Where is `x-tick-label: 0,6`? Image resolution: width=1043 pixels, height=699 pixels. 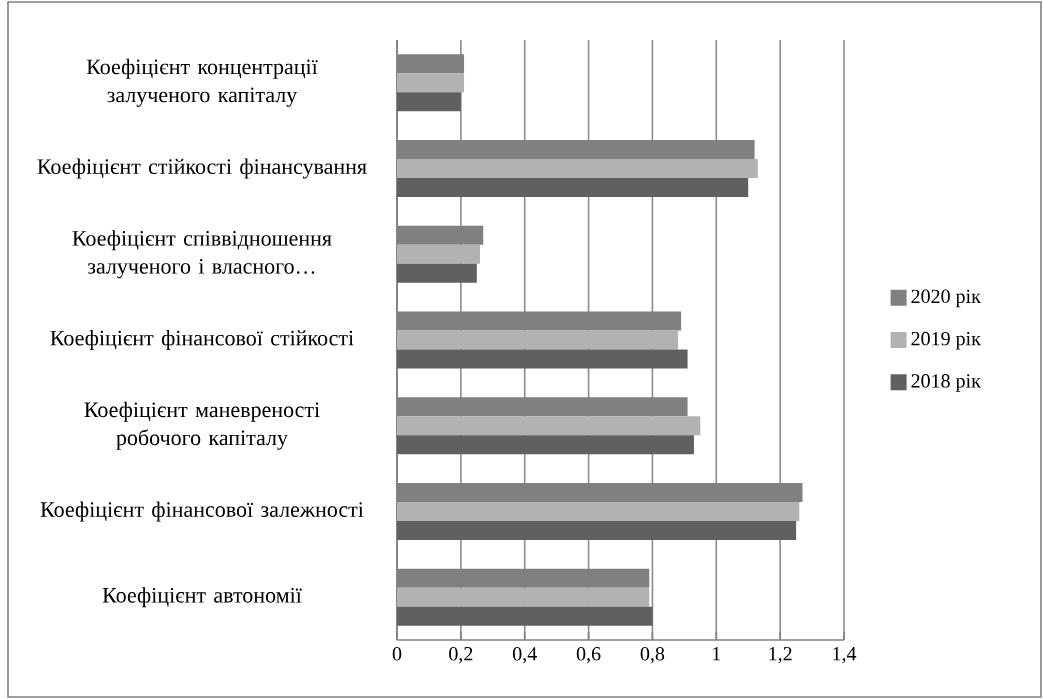 x-tick-label: 0,6 is located at coordinates (588, 655).